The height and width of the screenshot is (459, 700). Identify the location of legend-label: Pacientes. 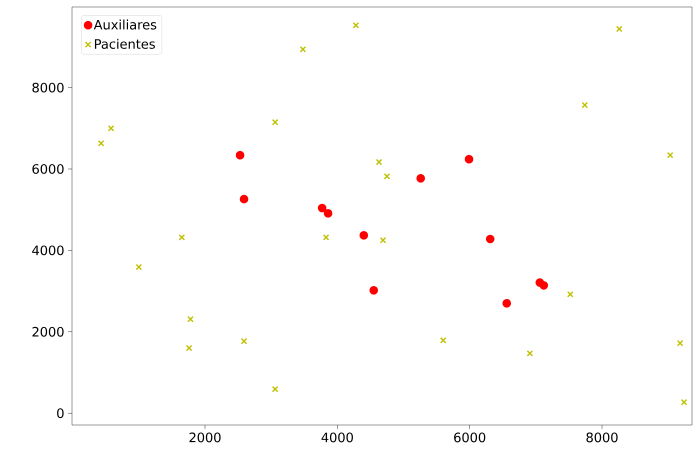
(124, 43).